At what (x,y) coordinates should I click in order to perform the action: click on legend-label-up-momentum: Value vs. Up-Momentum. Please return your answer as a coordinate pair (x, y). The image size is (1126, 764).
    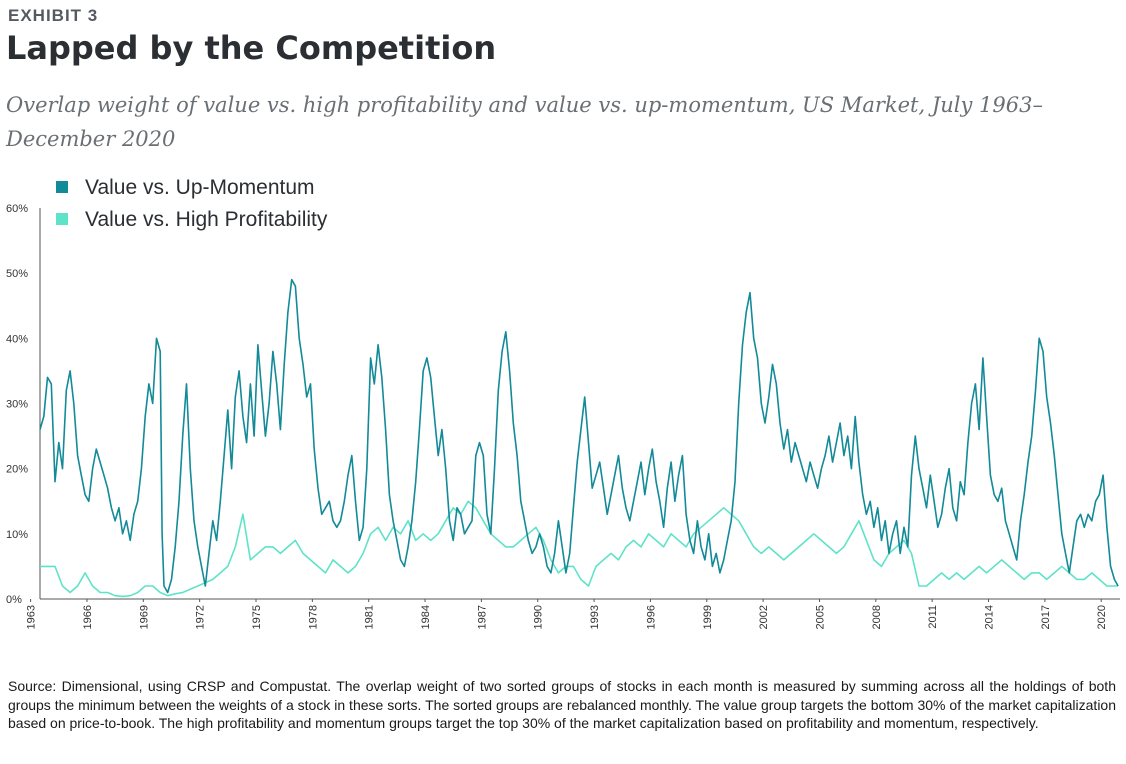
    Looking at the image, I should click on (200, 187).